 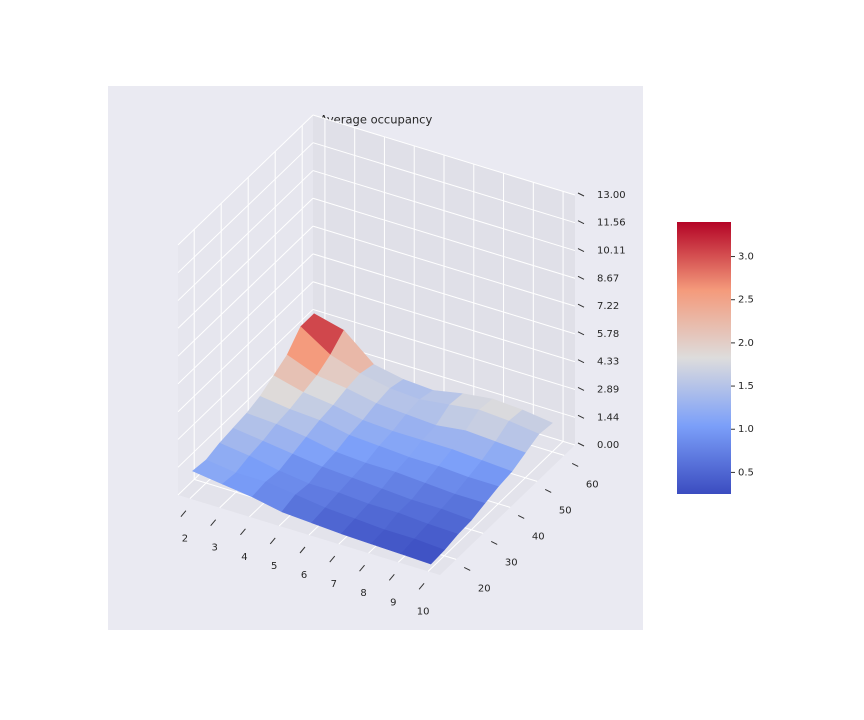 What do you see at coordinates (746, 257) in the screenshot?
I see `colorbar-tick-label: 3.0` at bounding box center [746, 257].